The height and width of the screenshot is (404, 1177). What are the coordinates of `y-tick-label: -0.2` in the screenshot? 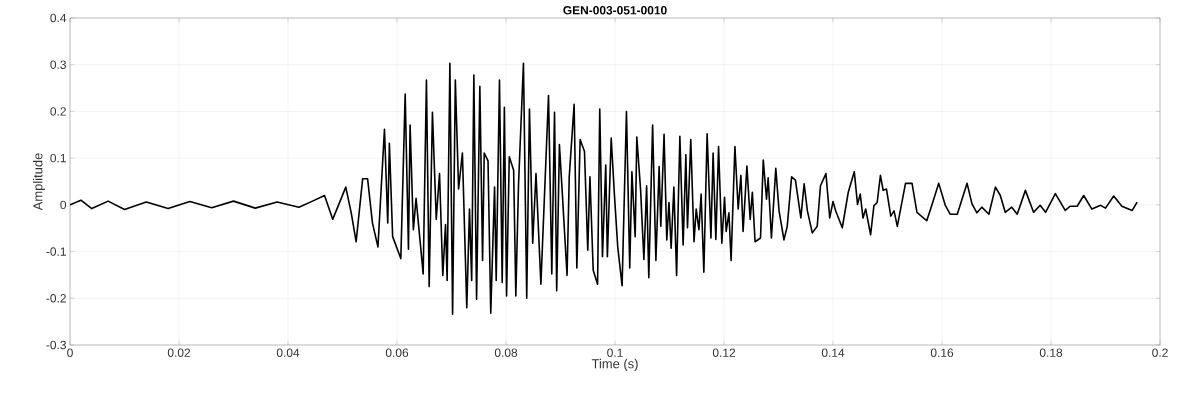 It's located at (56, 298).